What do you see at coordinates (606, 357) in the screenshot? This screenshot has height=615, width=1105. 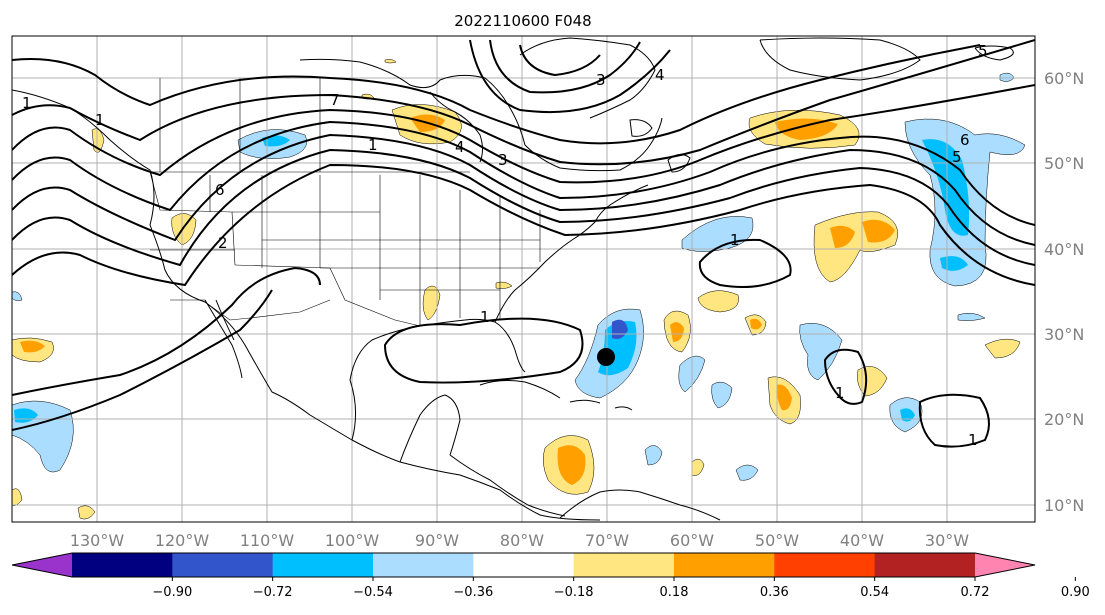 I see `storm-center-marker` at bounding box center [606, 357].